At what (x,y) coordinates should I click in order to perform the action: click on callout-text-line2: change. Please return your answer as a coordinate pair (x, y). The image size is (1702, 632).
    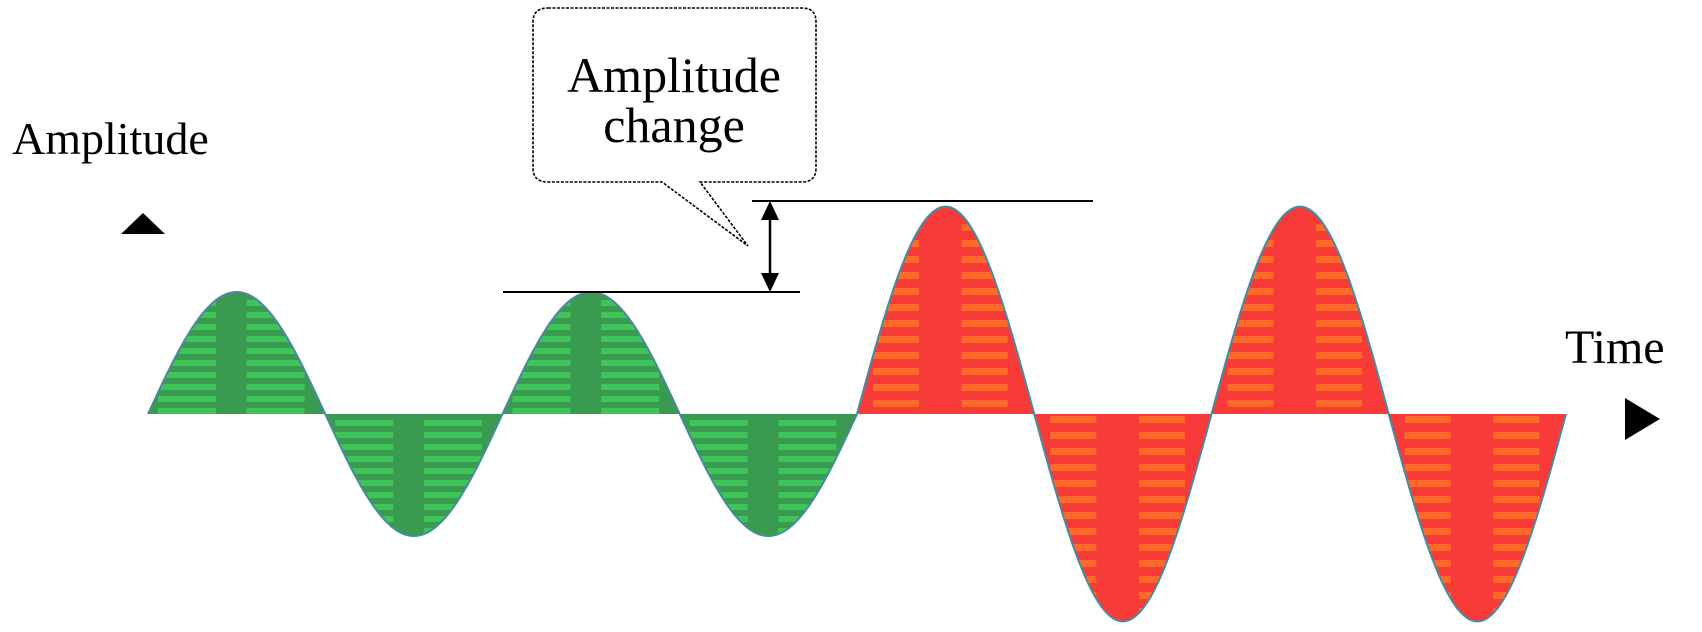
    Looking at the image, I should click on (674, 125).